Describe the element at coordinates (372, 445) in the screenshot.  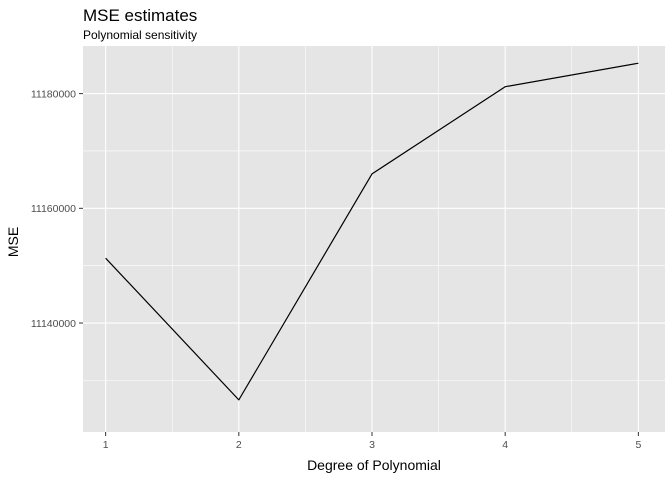
I see `x-tick-label: 3` at that location.